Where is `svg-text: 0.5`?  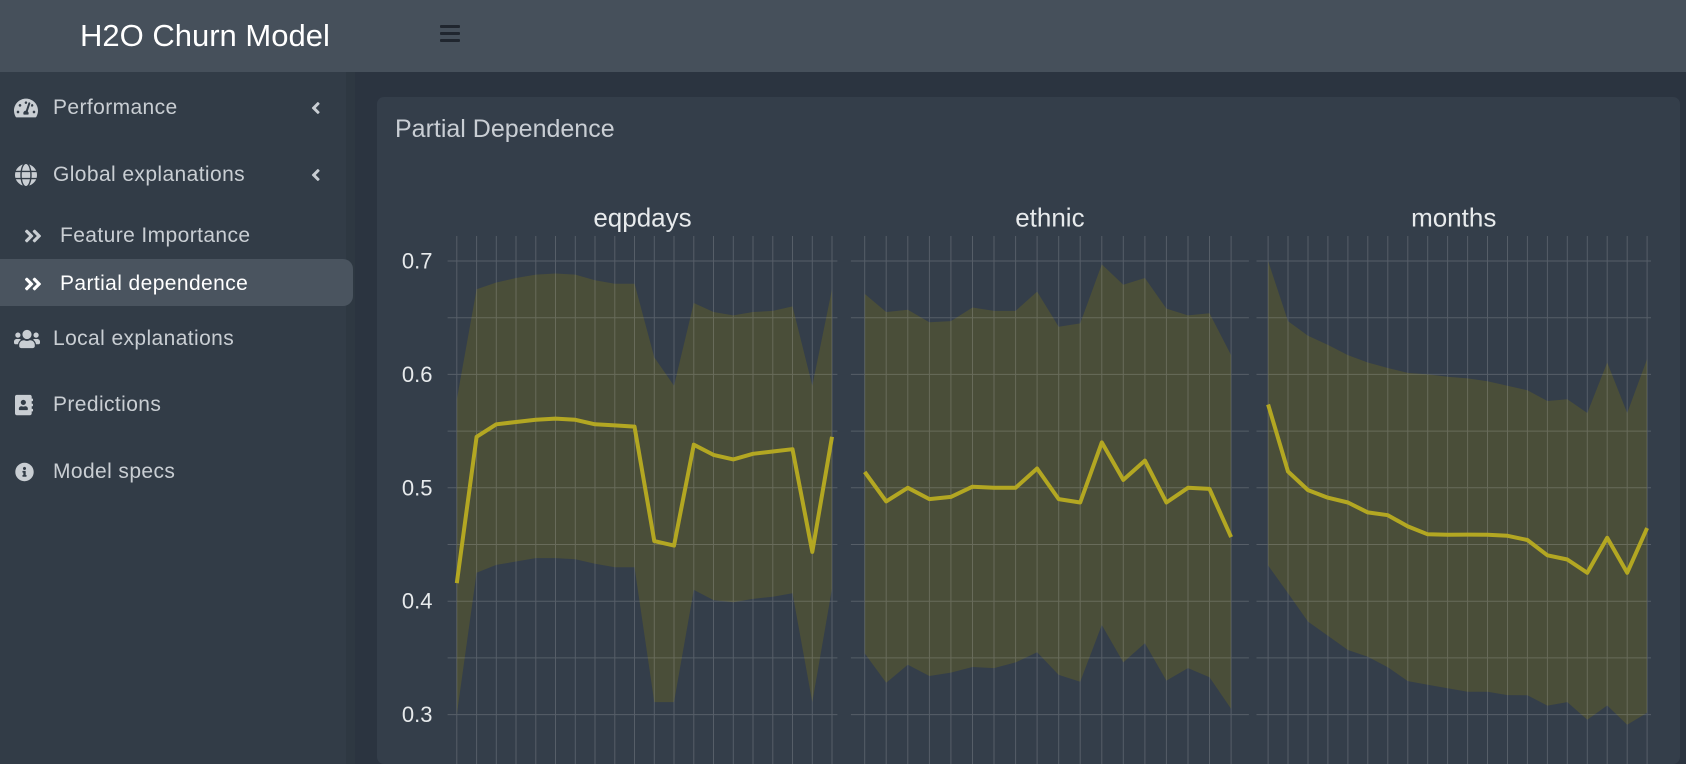 svg-text: 0.5 is located at coordinates (417, 487).